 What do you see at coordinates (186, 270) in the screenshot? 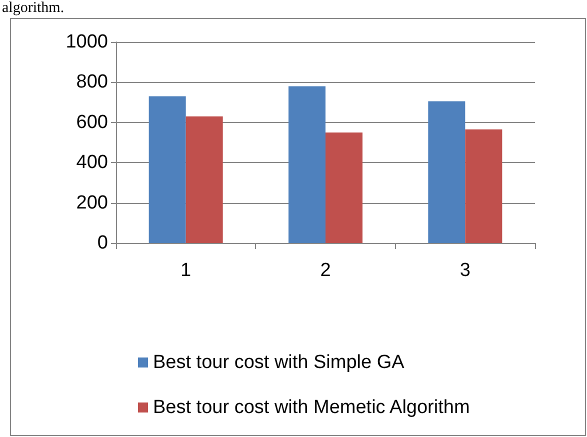
I see `x-tick-label: 1` at bounding box center [186, 270].